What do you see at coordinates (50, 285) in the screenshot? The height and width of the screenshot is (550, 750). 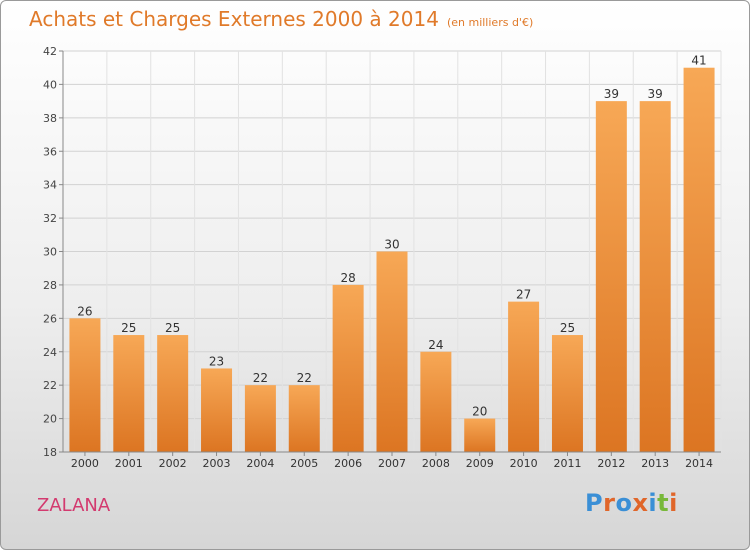 I see `y-tick-label: 28` at bounding box center [50, 285].